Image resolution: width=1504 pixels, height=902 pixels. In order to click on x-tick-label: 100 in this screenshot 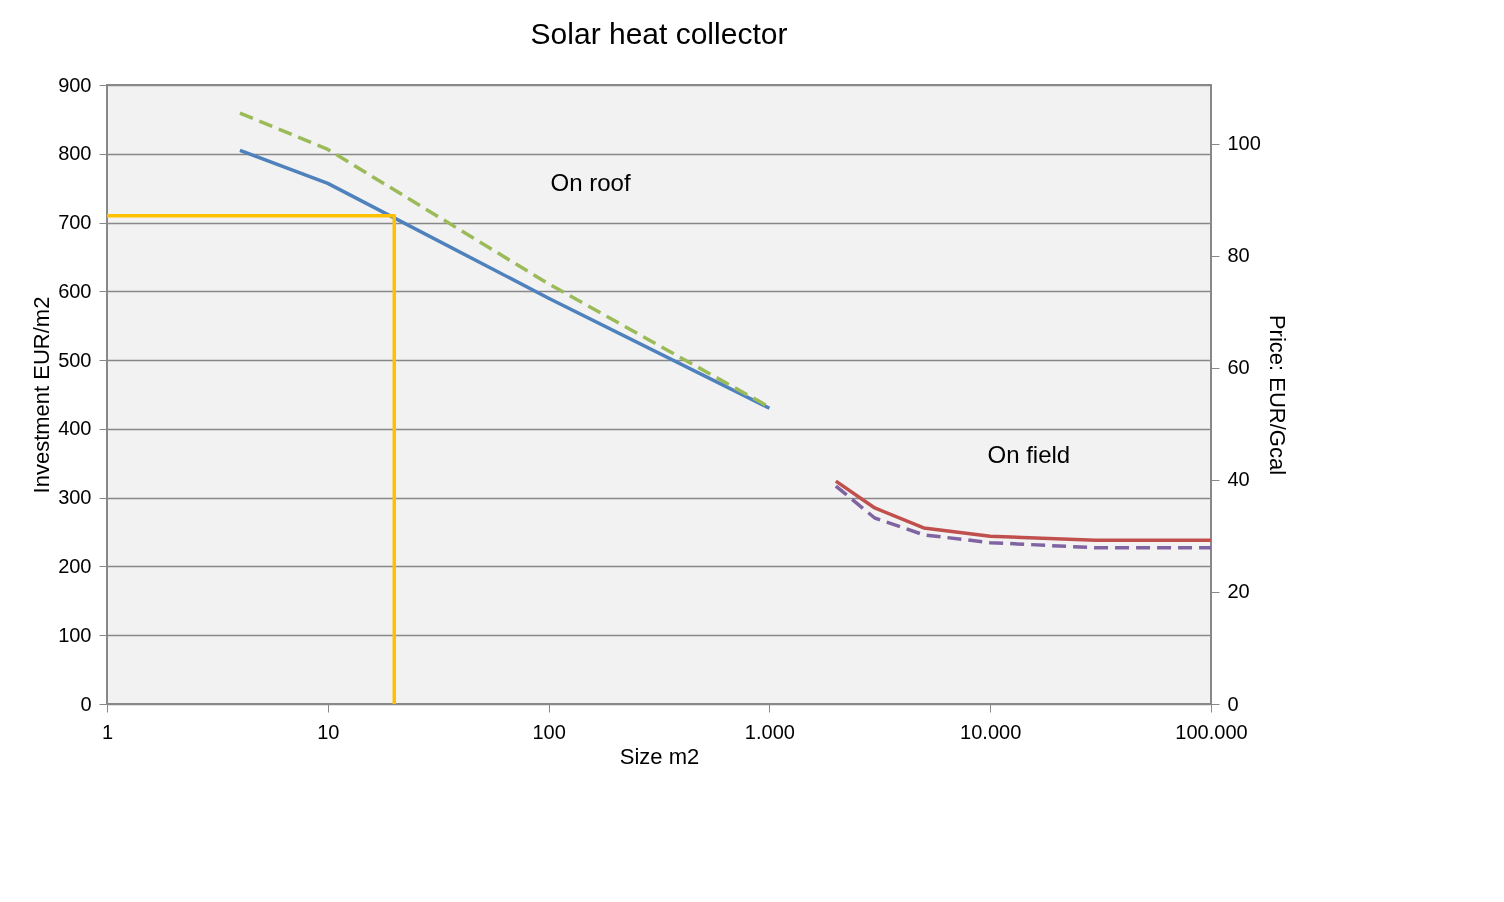, I will do `click(549, 731)`.